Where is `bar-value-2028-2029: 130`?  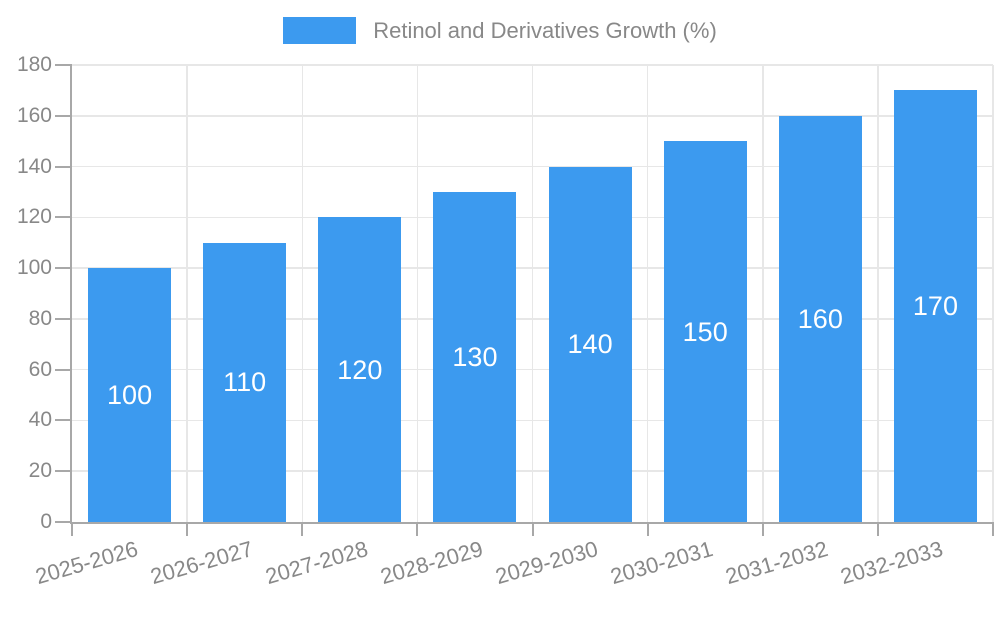
bar-value-2028-2029: 130 is located at coordinates (475, 356).